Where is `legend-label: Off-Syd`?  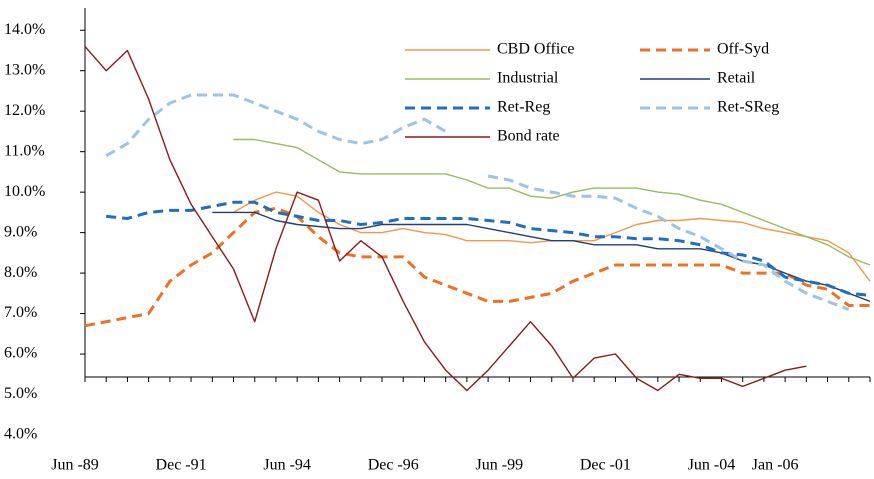 legend-label: Off-Syd is located at coordinates (743, 49).